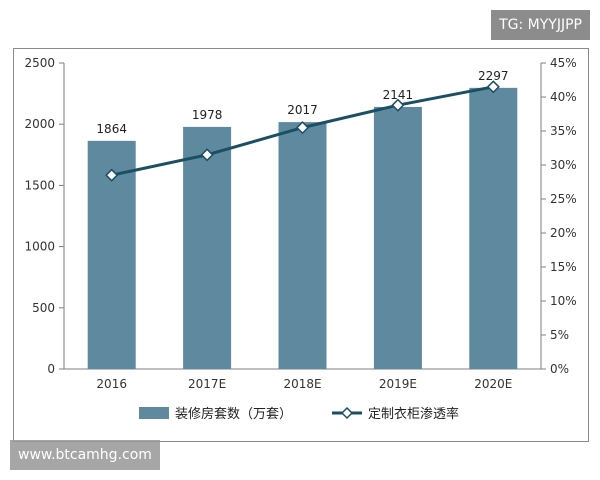  What do you see at coordinates (233, 414) in the screenshot?
I see `legend-bar-label: 装修房套数（万套）` at bounding box center [233, 414].